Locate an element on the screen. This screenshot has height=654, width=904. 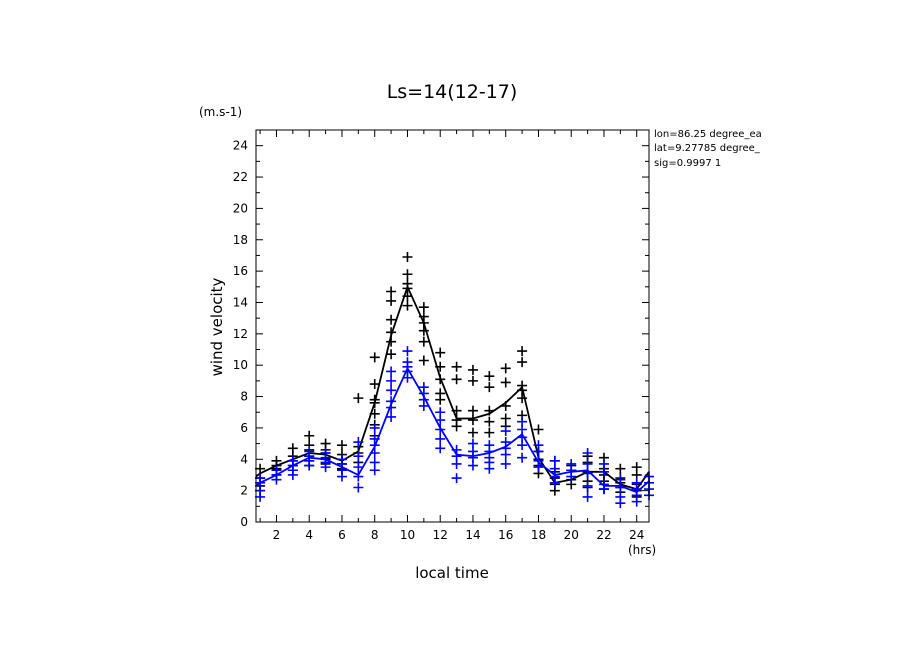
y-tick-label: 24 is located at coordinates (240, 146).